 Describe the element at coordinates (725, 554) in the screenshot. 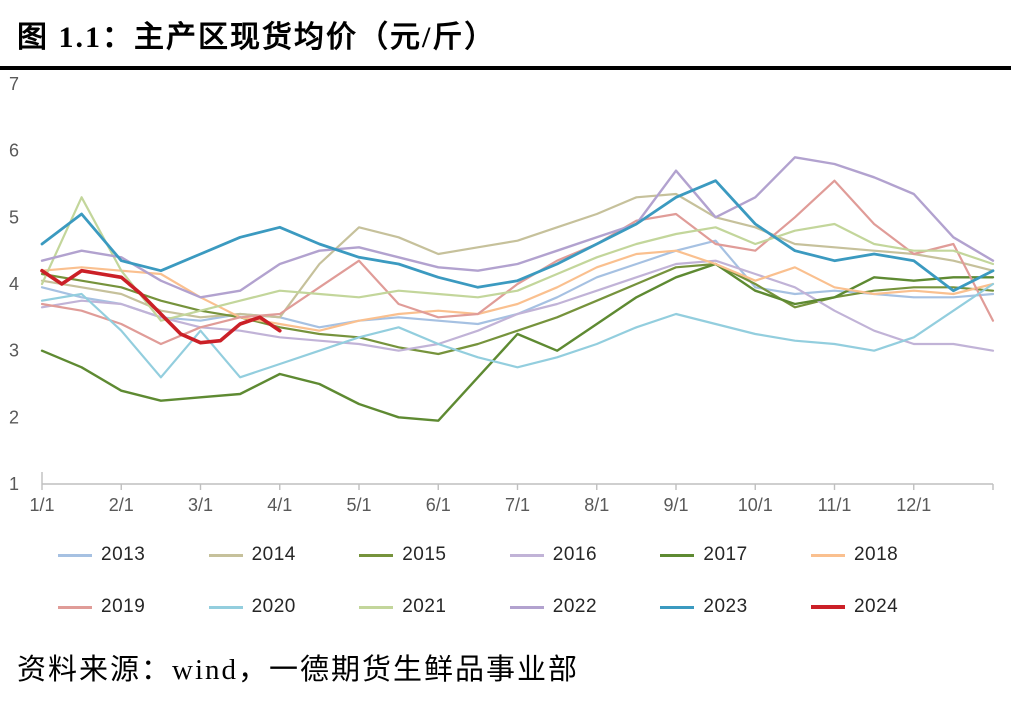

I see `legend-label: 2017` at that location.